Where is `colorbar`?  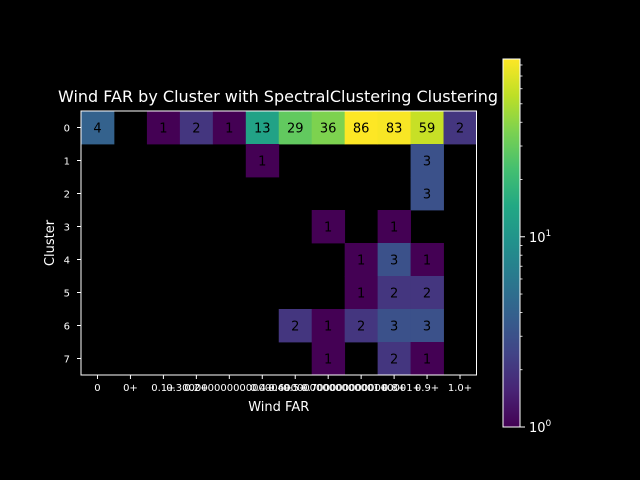 colorbar is located at coordinates (511, 243).